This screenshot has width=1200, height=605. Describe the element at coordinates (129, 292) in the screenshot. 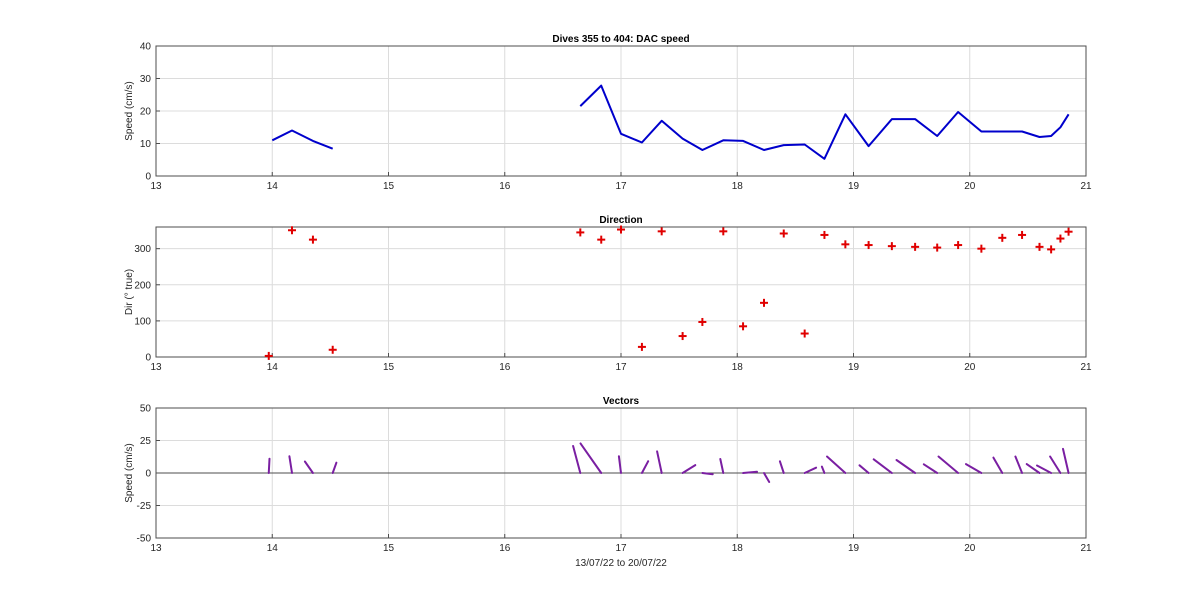

I see `y-axis-label: Dir (° true)` at that location.